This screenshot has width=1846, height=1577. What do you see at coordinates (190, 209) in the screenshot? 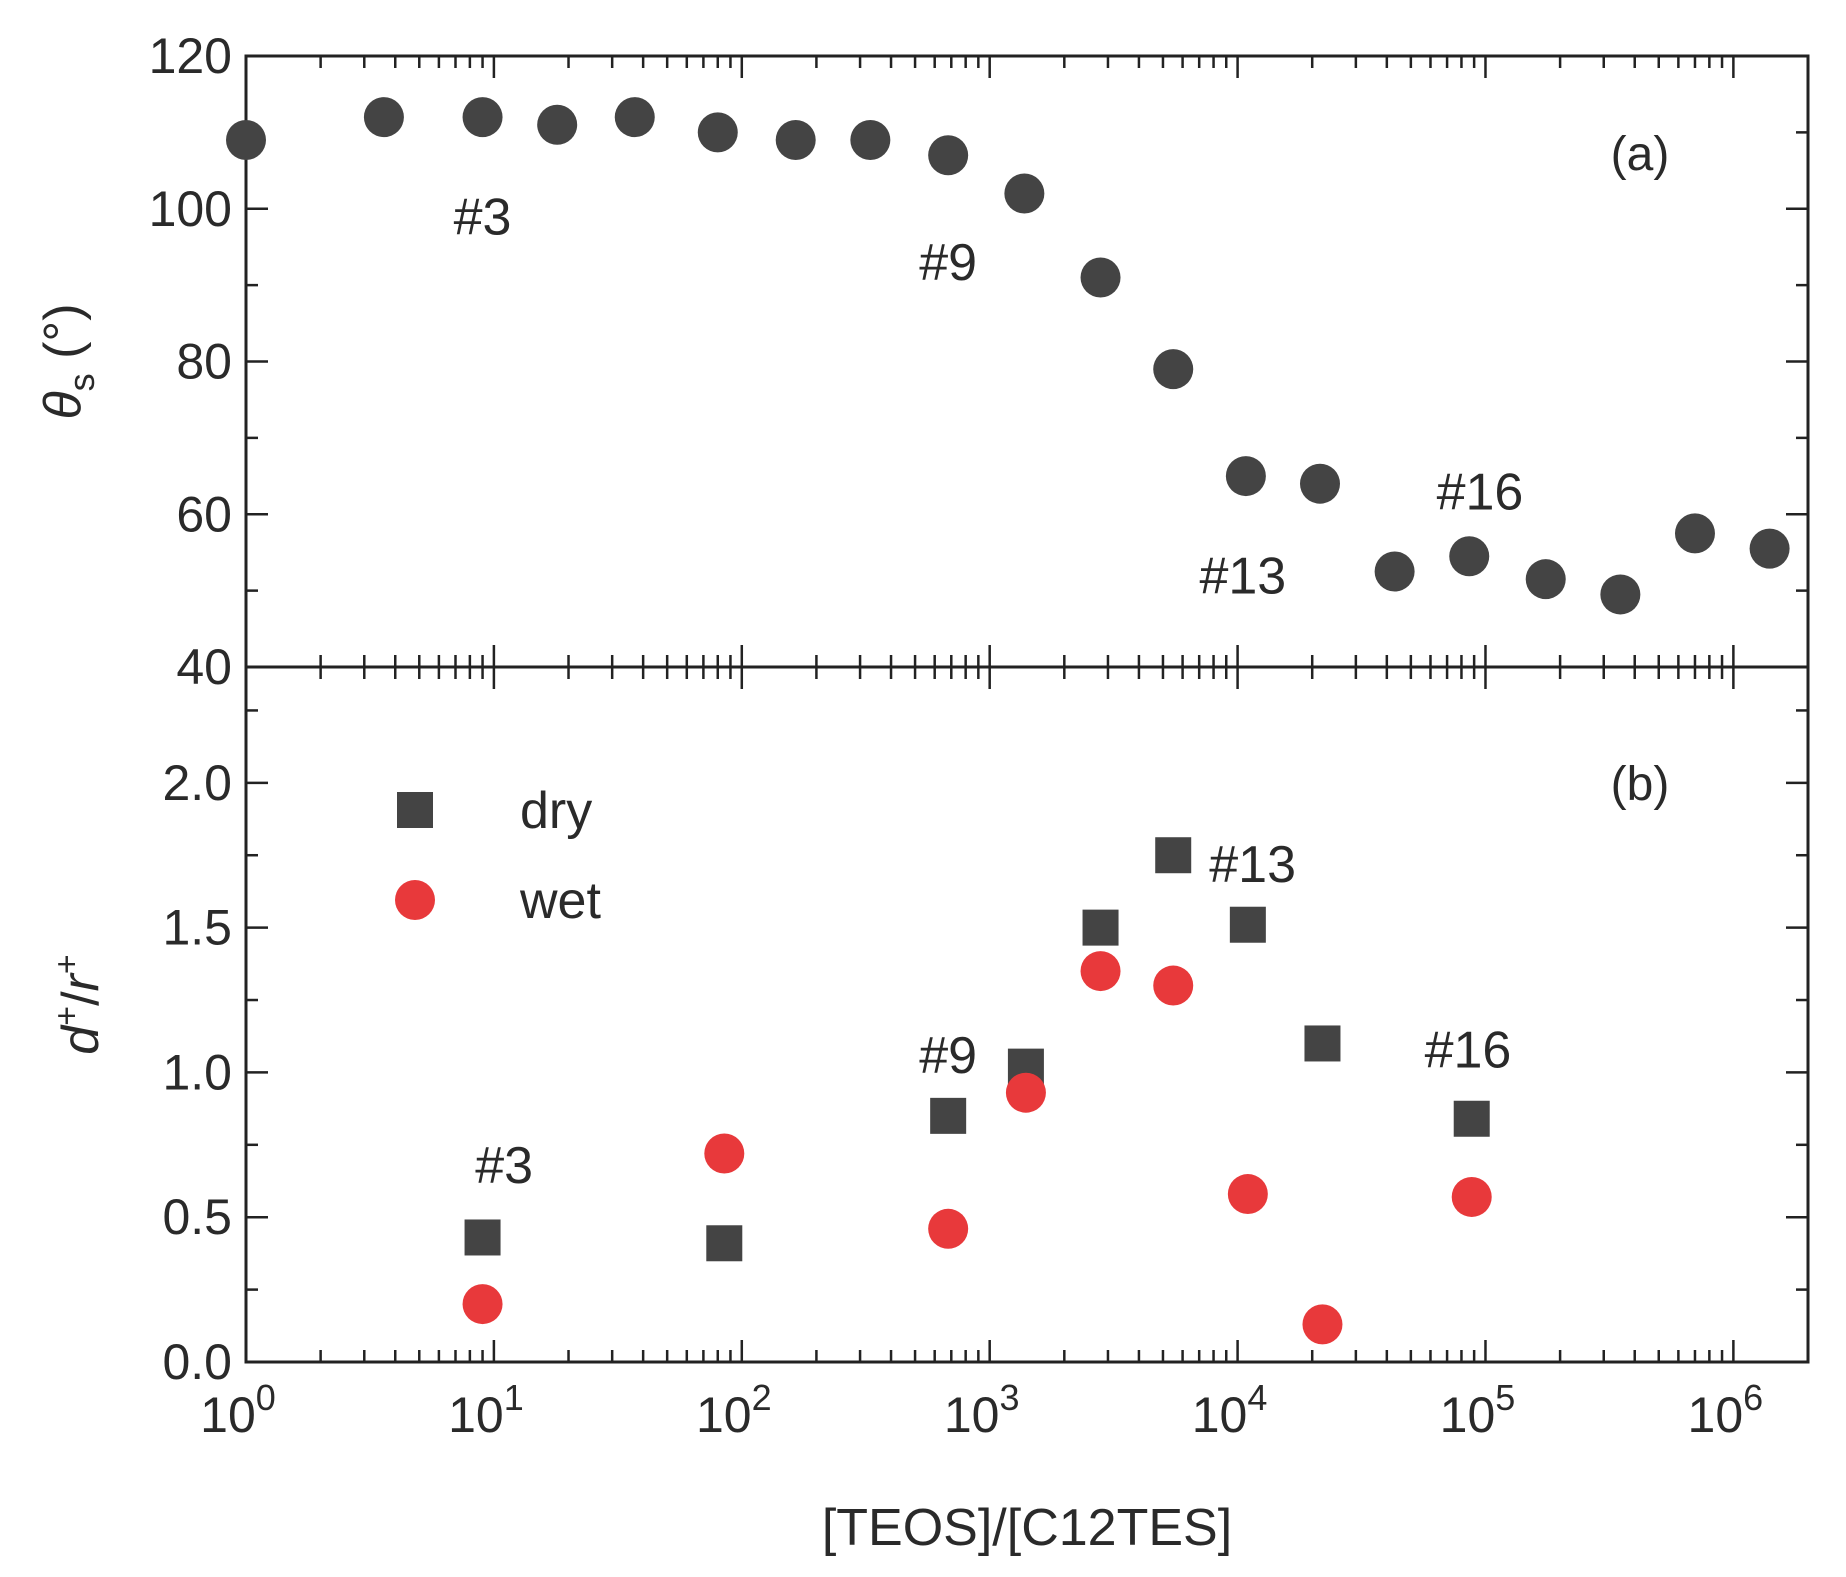
I see `panel-a-ytick-label: 100` at bounding box center [190, 209].